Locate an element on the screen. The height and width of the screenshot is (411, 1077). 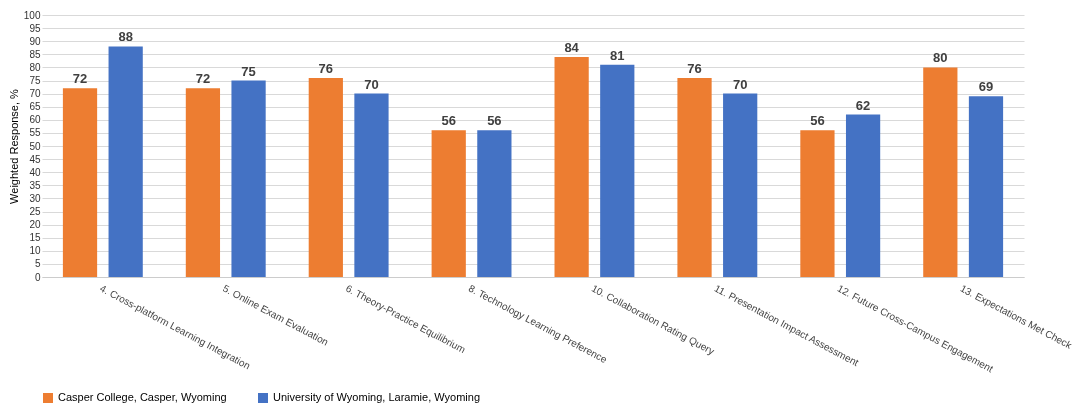
y-tick-label: 40 is located at coordinates (35, 172).